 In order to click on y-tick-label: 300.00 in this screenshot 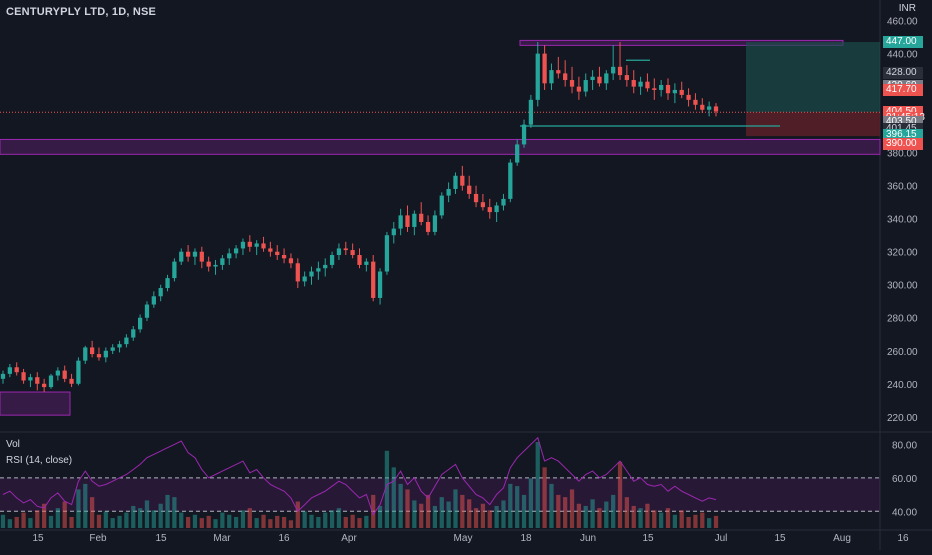, I will do `click(902, 286)`.